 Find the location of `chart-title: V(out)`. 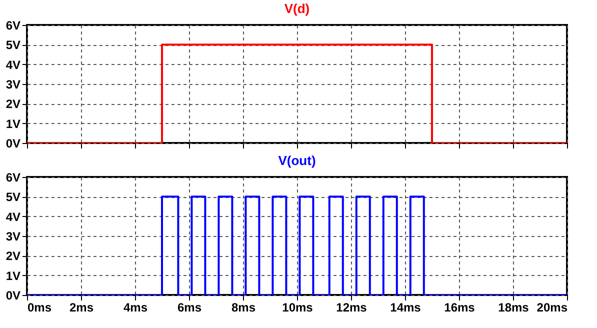

chart-title: V(out) is located at coordinates (297, 160).